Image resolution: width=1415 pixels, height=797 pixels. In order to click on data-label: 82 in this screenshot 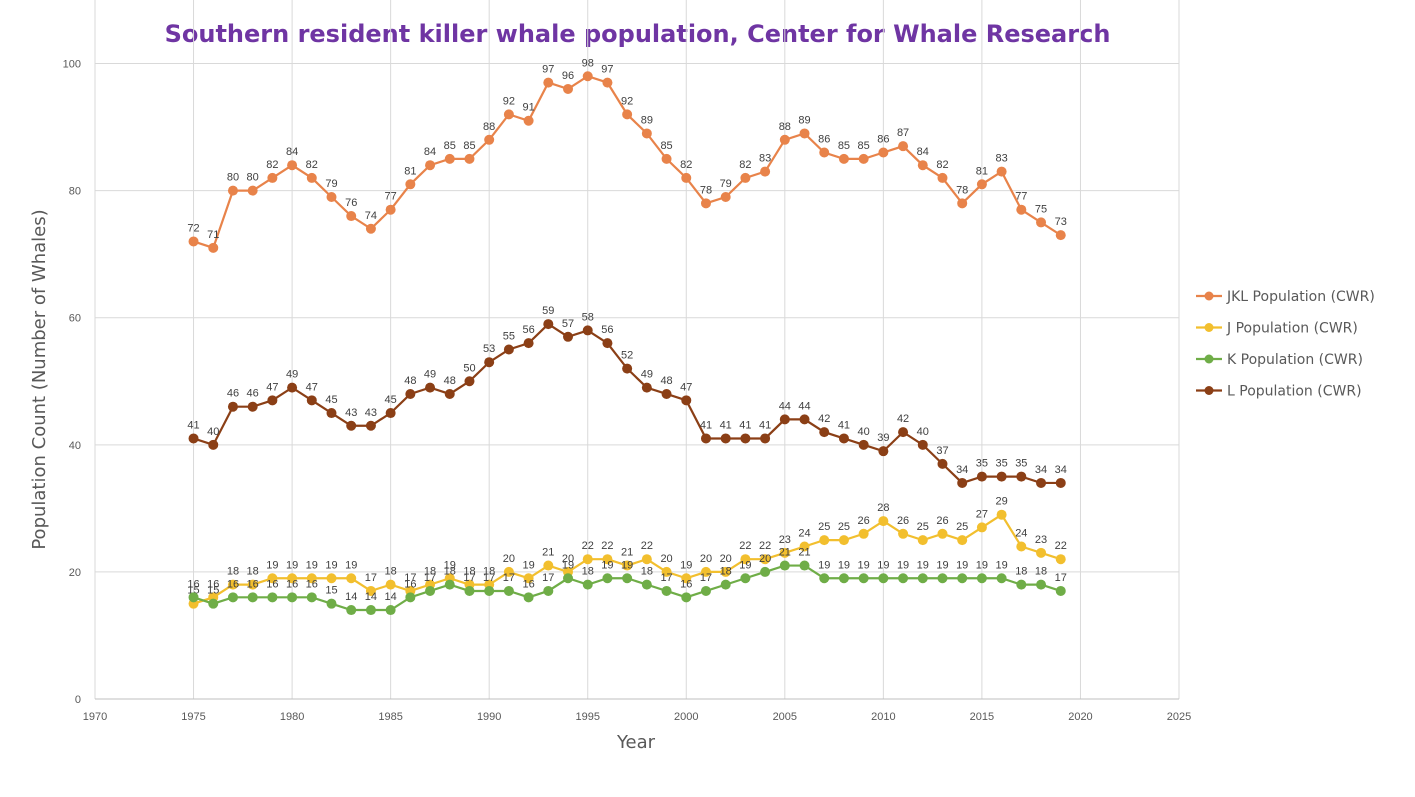, I will do `click(745, 165)`.